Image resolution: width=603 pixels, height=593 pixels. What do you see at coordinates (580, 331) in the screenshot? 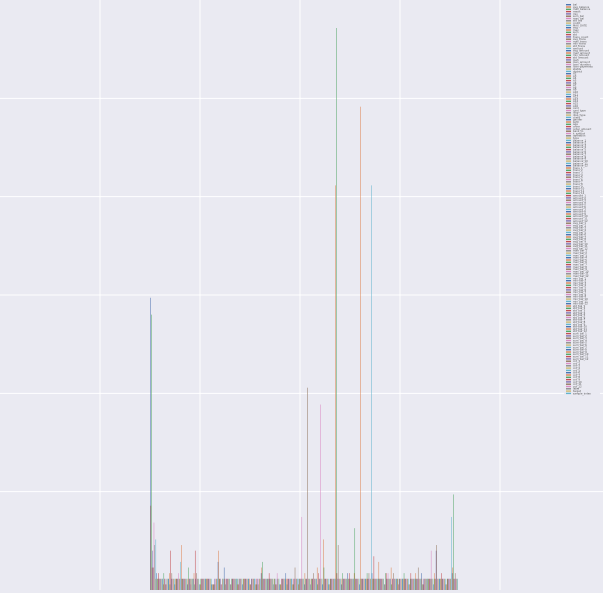
I see `legend-label: std_bal_12` at bounding box center [580, 331].